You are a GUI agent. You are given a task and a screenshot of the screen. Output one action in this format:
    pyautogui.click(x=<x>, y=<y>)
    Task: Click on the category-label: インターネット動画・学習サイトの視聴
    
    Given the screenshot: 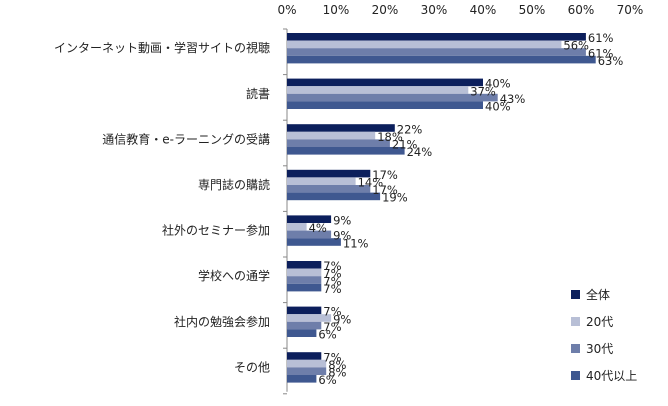 What is the action you would take?
    pyautogui.click(x=162, y=47)
    